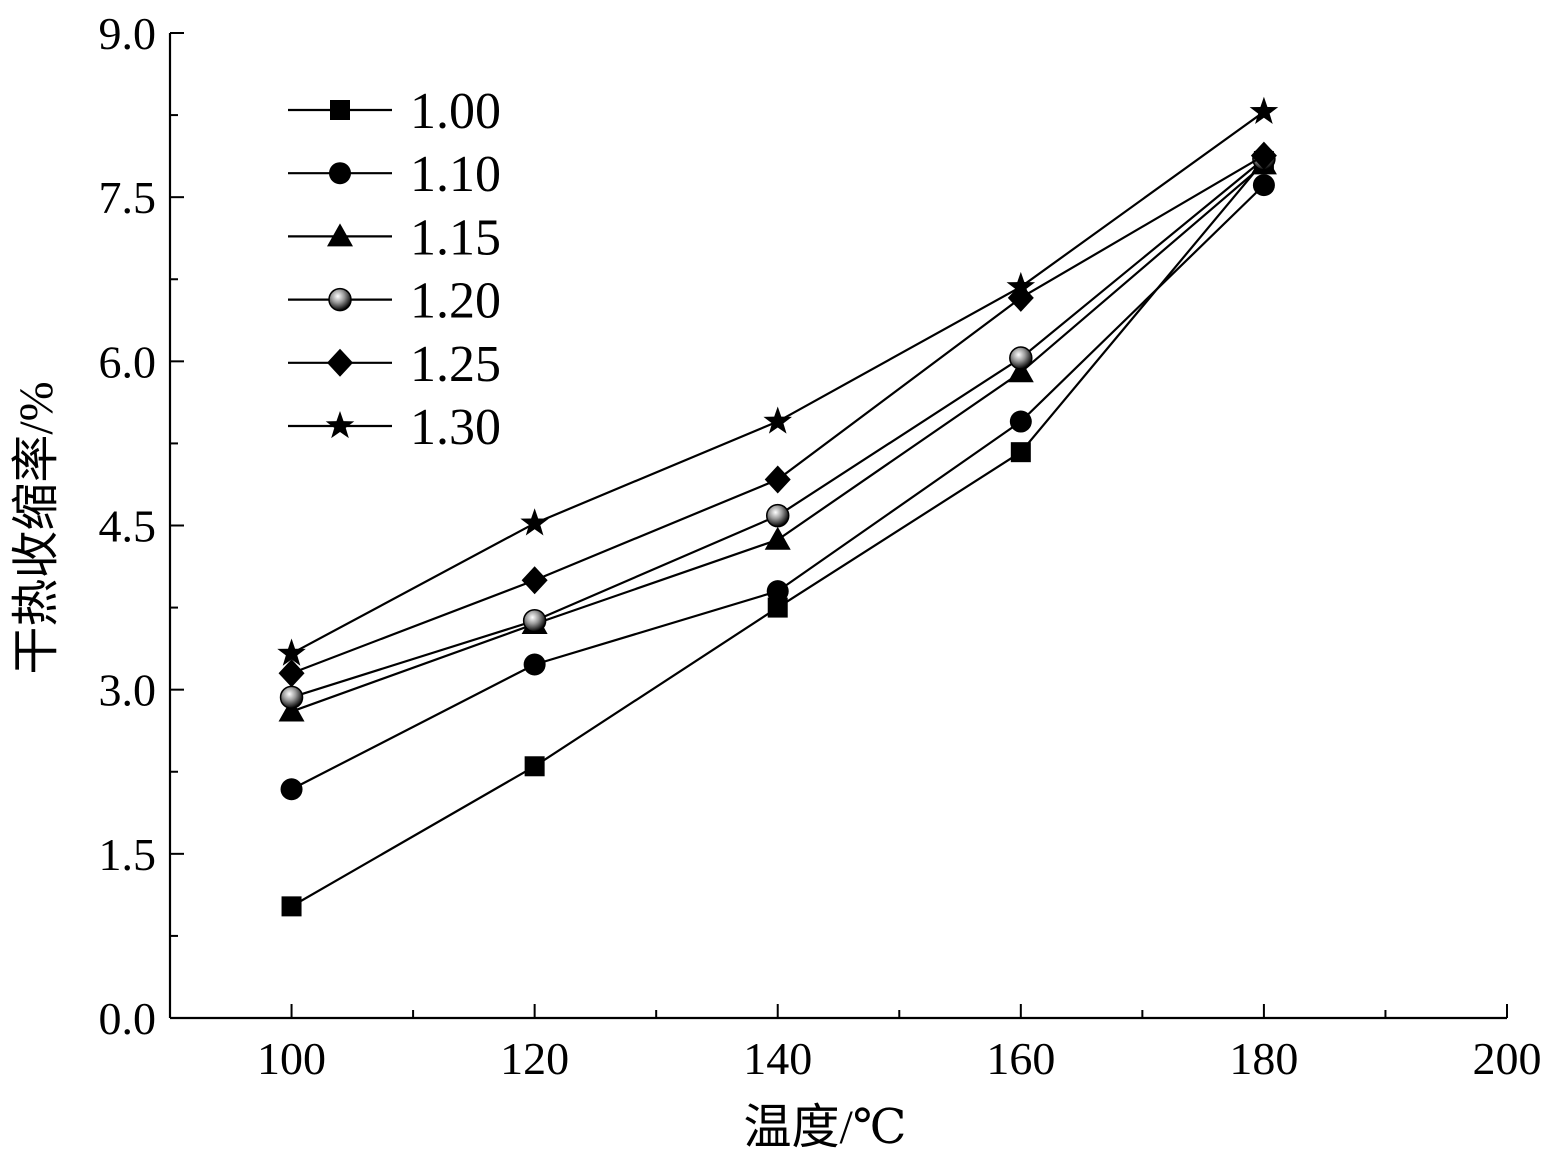 The image size is (1560, 1164). What do you see at coordinates (128, 526) in the screenshot?
I see `y-tick-label: 4.5` at bounding box center [128, 526].